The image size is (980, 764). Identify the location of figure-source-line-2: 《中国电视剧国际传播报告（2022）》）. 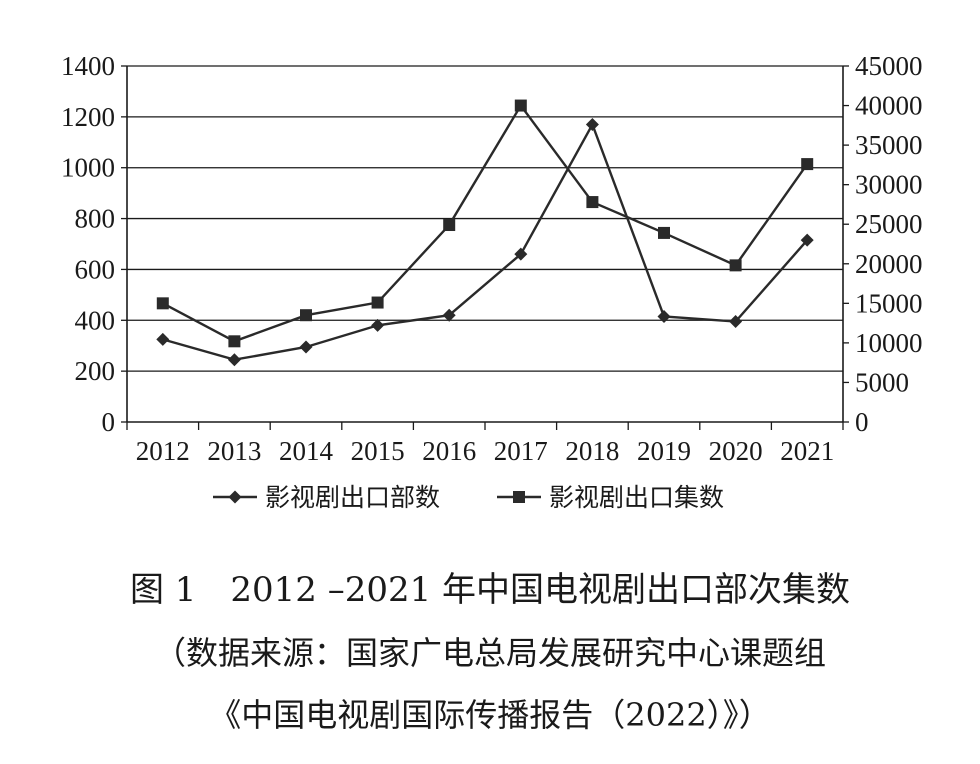
(490, 715).